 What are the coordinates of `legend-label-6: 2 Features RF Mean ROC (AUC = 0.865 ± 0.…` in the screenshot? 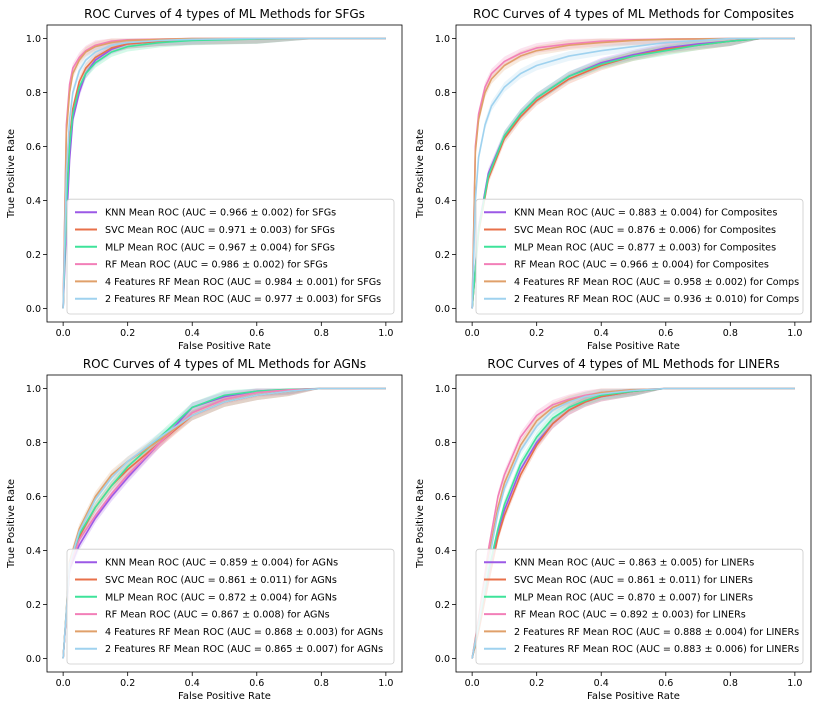 It's located at (244, 649).